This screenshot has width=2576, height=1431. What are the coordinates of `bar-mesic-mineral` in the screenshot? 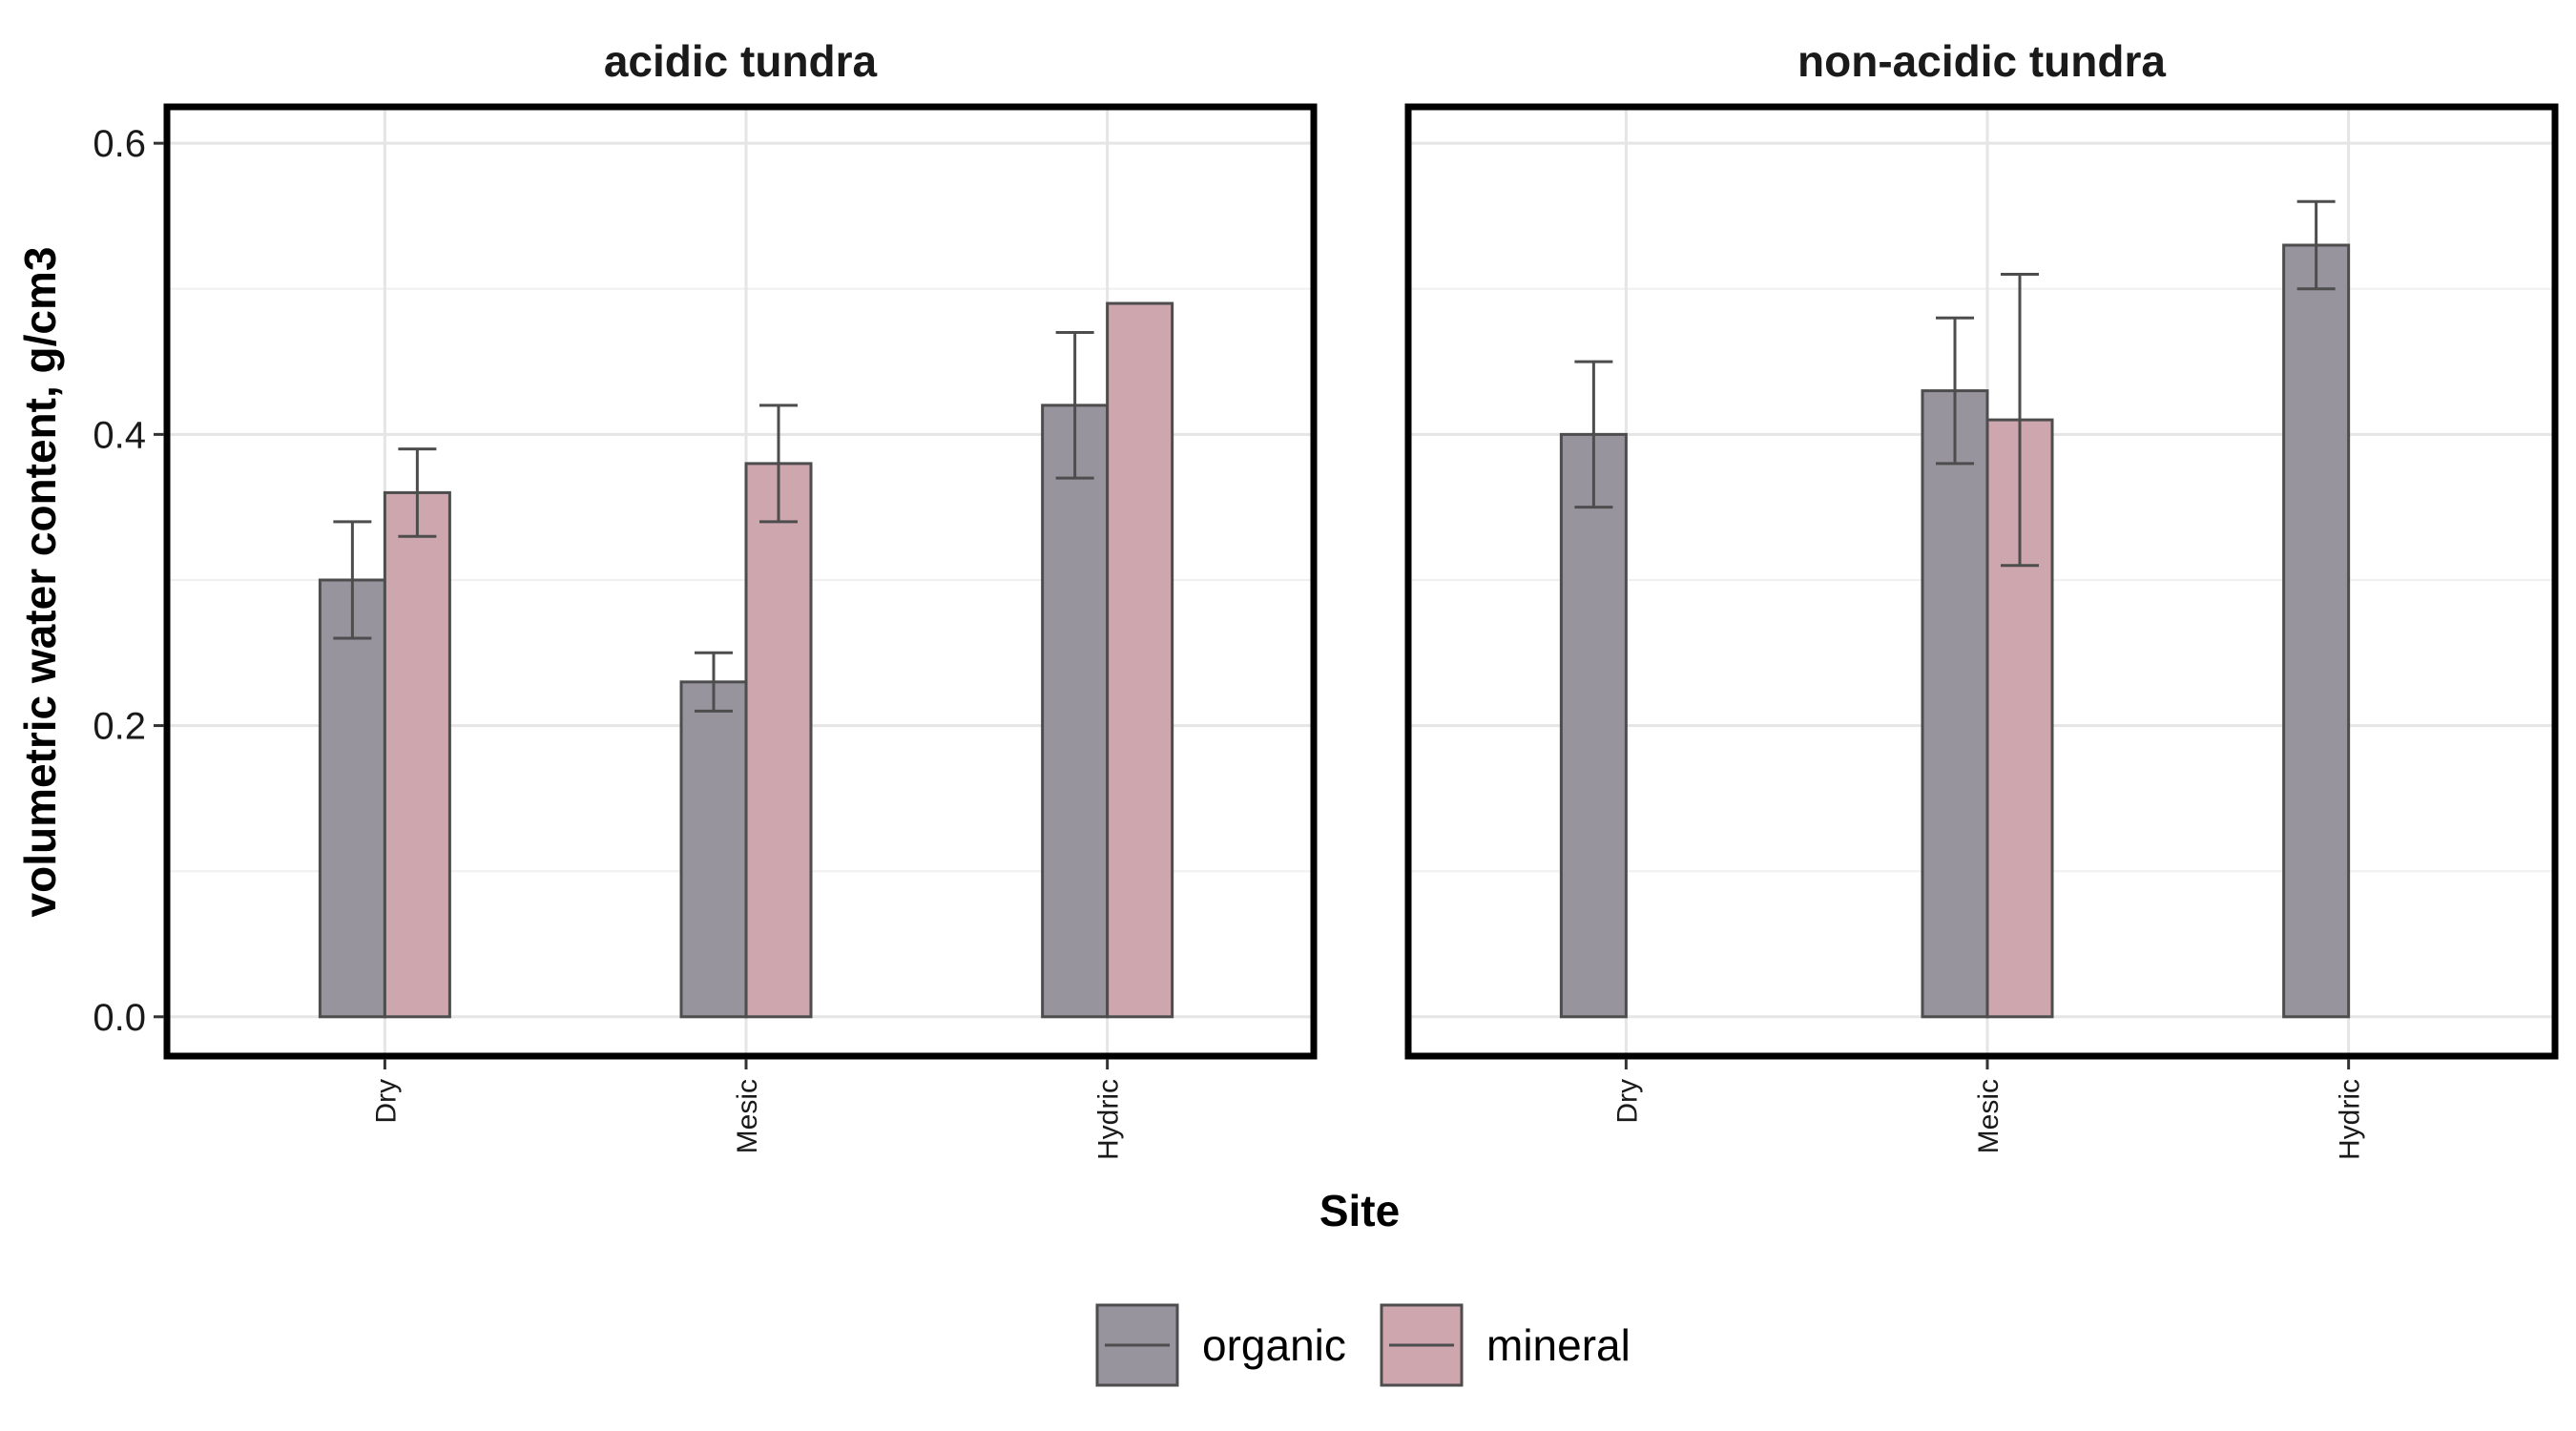 It's located at (778, 740).